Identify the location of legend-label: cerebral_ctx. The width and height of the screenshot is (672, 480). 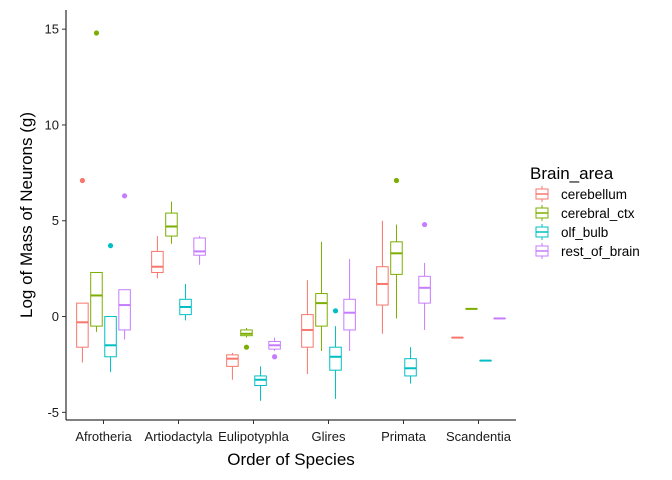
(598, 213).